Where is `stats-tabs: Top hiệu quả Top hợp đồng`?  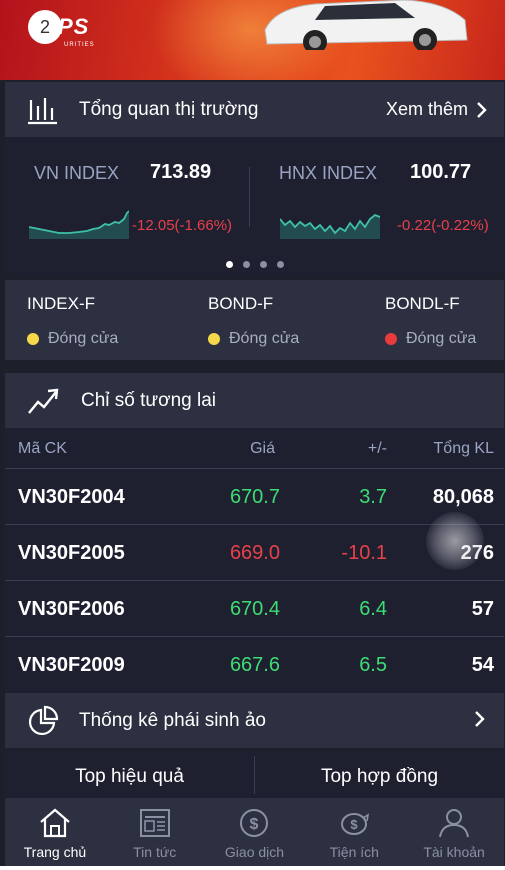
stats-tabs: Top hiệu quả Top hợp đồng is located at coordinates (254, 775).